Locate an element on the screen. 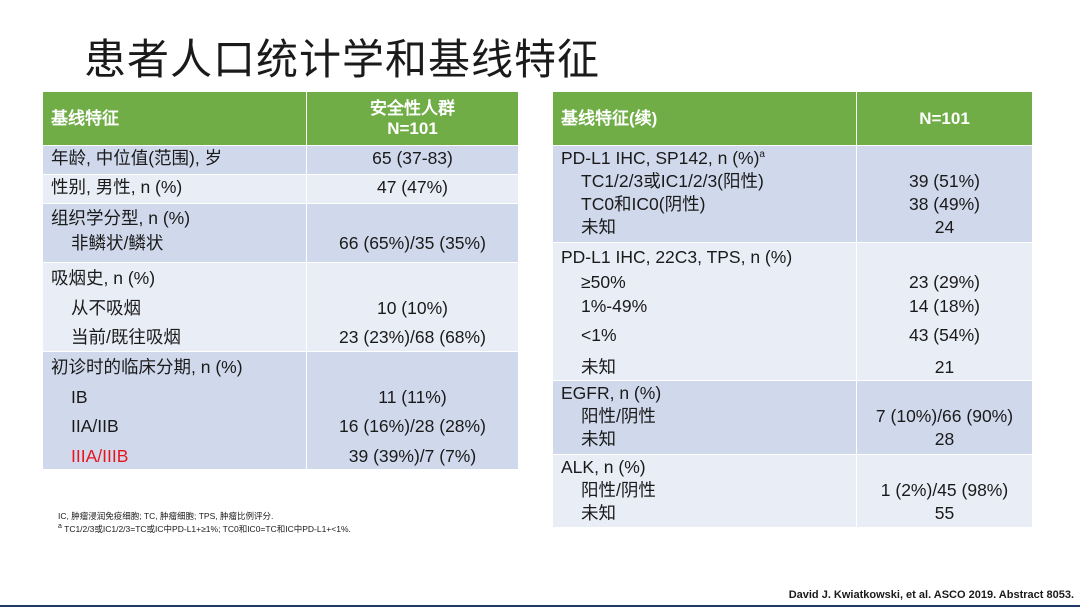  sub-value: 66 (65%)/35 (35%) is located at coordinates (412, 242).